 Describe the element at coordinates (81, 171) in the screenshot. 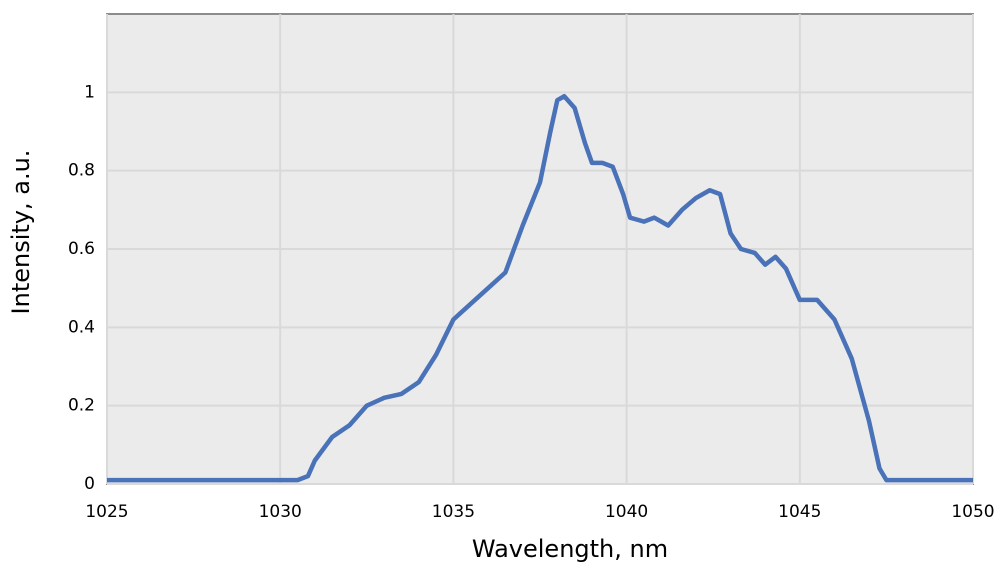

I see `y-tick-label: 0.8` at that location.